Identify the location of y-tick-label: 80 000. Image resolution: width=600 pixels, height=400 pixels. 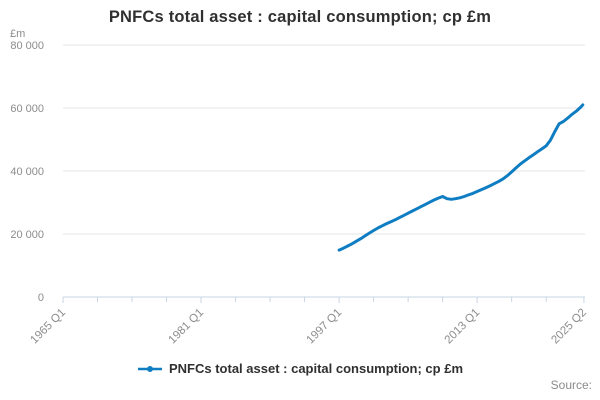
(27, 46).